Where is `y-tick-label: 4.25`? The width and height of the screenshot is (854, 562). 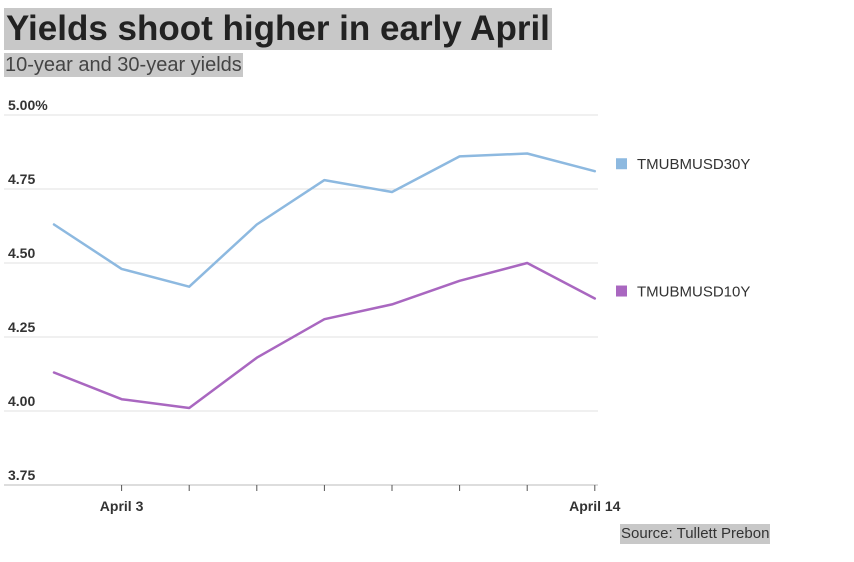
y-tick-label: 4.25 is located at coordinates (21, 327).